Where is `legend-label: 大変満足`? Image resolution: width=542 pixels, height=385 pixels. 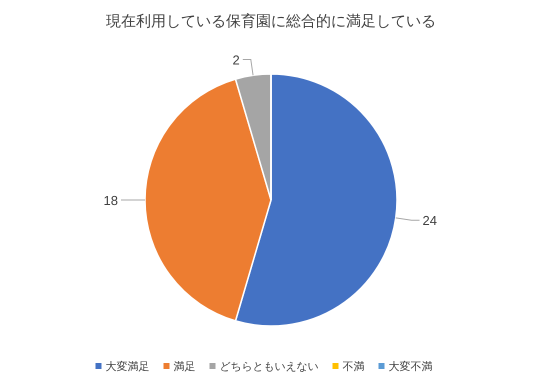 legend-label: 大変満足 is located at coordinates (128, 366).